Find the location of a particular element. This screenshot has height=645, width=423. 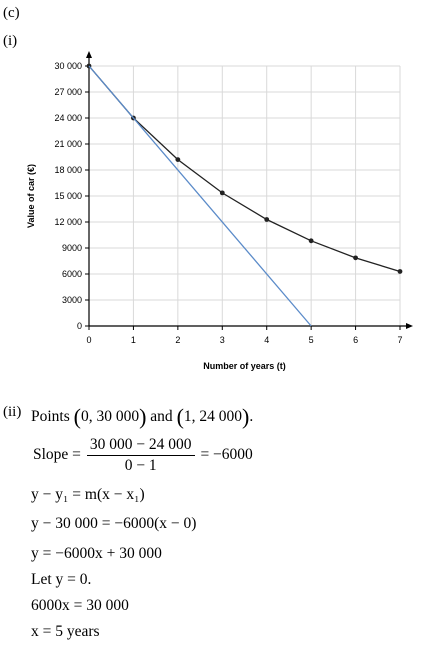

y-tick-label: 6000 is located at coordinates (72, 274).